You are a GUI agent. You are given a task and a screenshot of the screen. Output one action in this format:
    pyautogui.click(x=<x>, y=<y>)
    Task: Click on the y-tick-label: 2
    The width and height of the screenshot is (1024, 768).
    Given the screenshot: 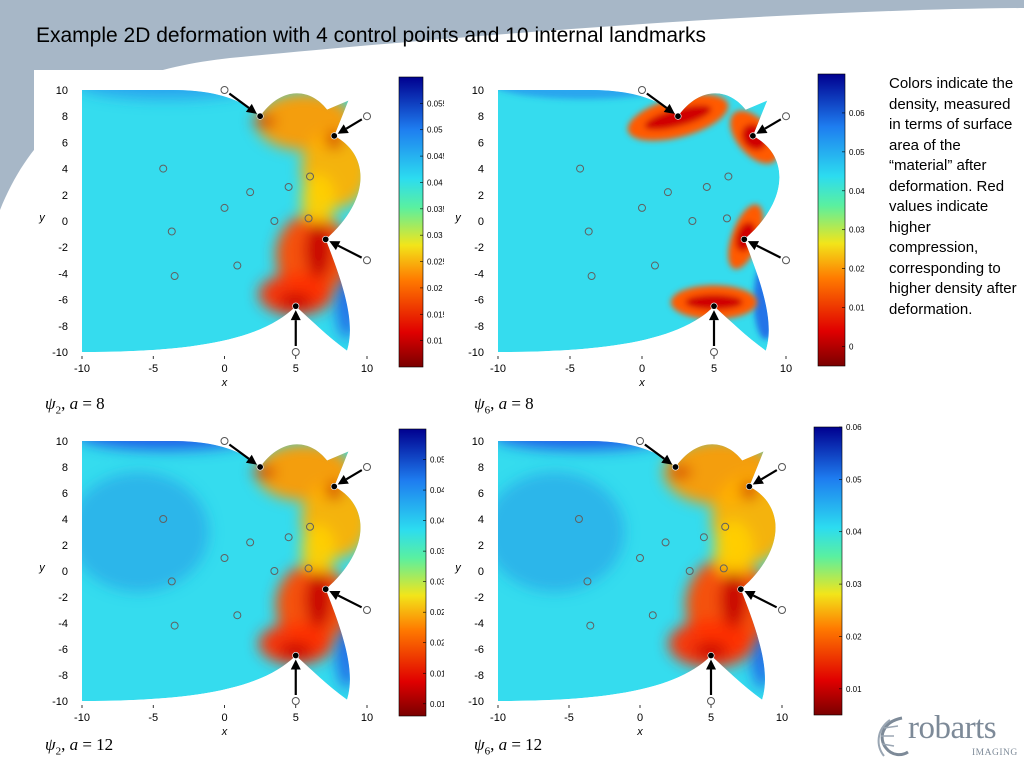 What is the action you would take?
    pyautogui.click(x=65, y=196)
    